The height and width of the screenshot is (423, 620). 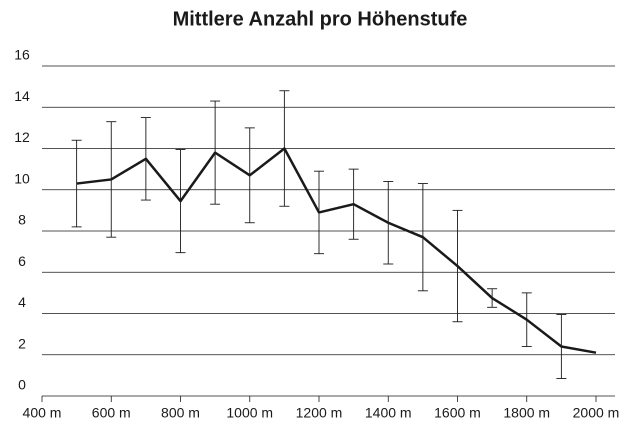 What do you see at coordinates (526, 413) in the screenshot?
I see `x-tick-label: 1800 m` at bounding box center [526, 413].